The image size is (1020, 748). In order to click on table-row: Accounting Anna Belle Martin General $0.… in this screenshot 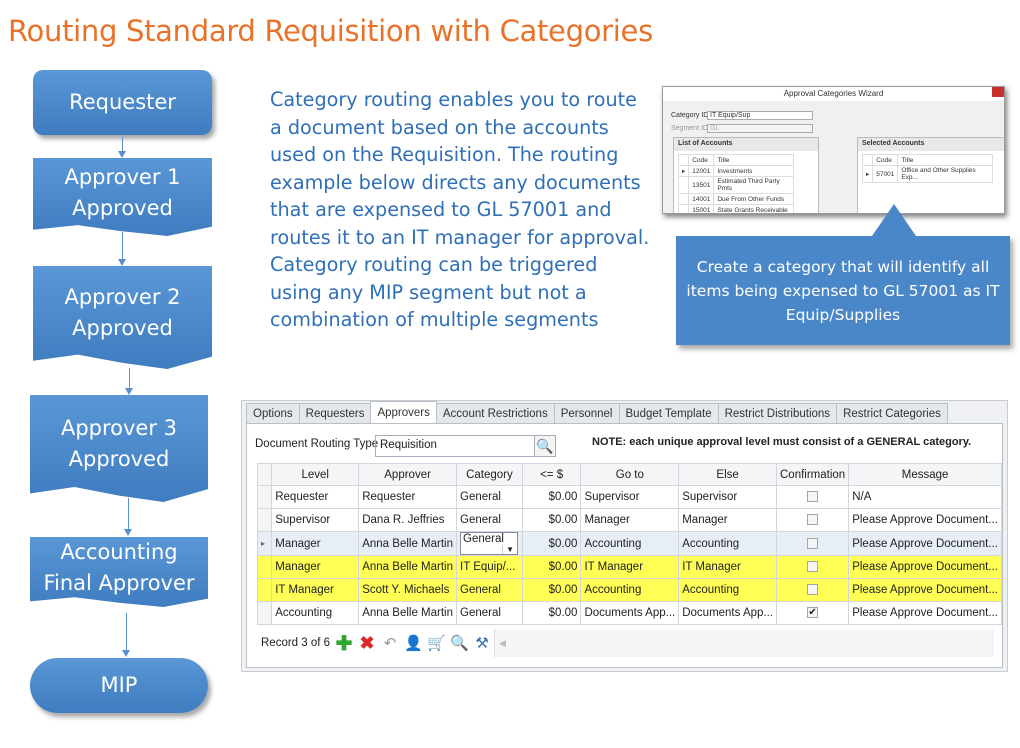, I will do `click(629, 613)`.